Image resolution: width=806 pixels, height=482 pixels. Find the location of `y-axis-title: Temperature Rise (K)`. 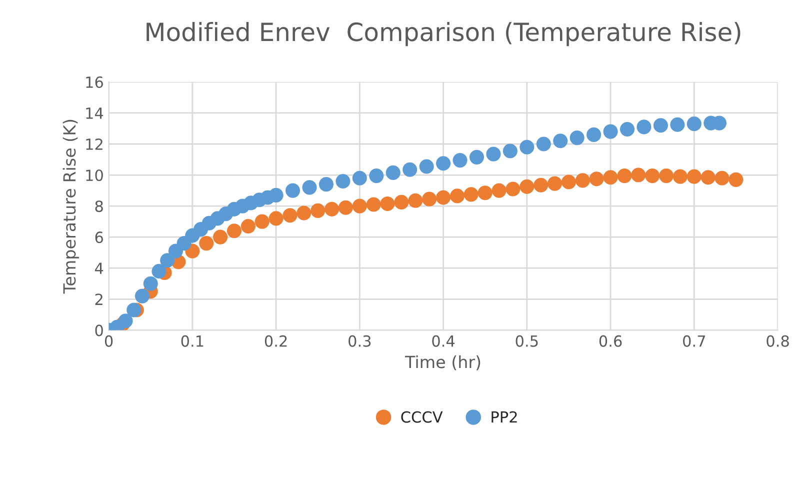

y-axis-title: Temperature Rise (K) is located at coordinates (70, 207).